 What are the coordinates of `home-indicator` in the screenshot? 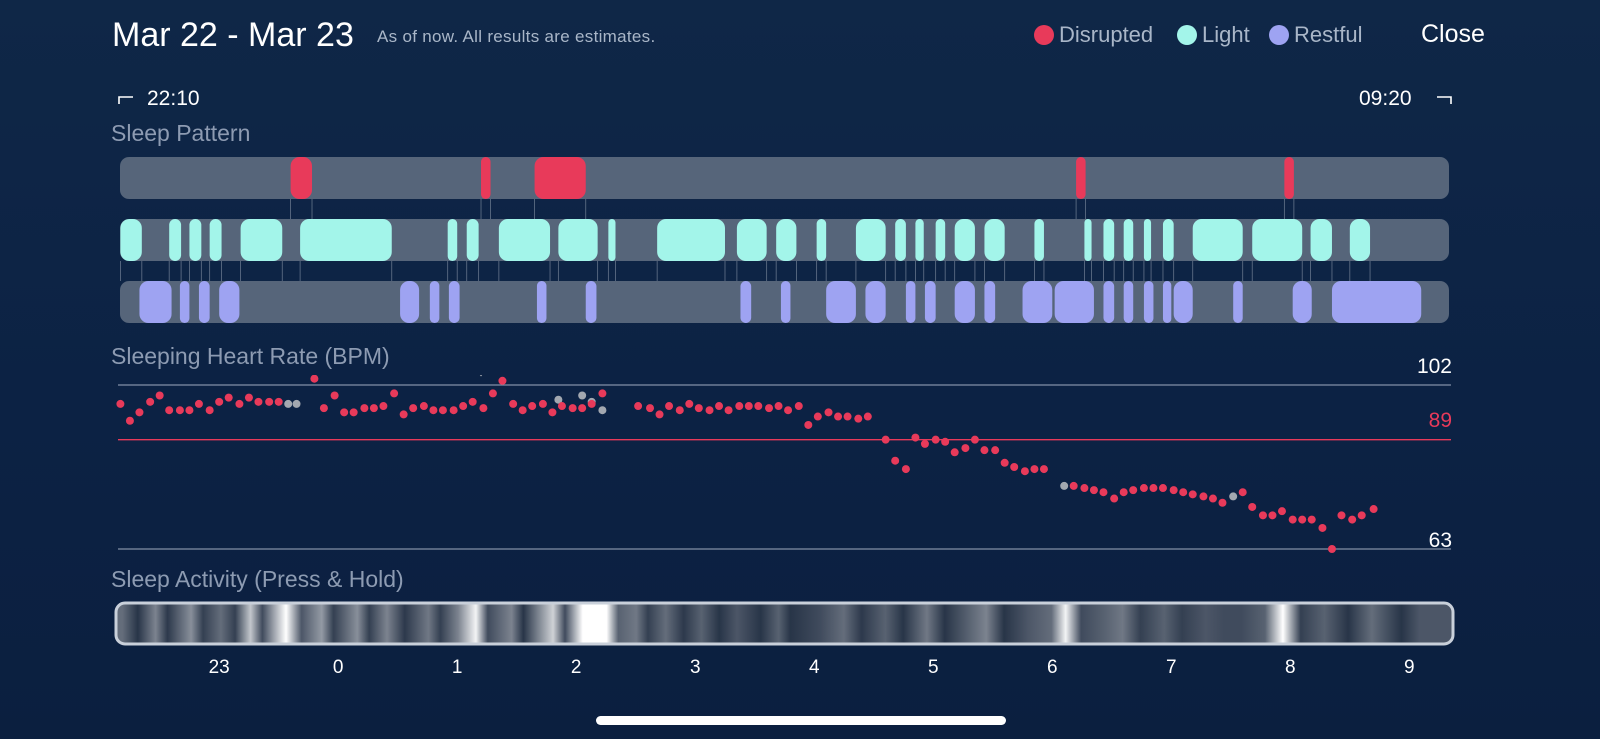 It's located at (801, 720).